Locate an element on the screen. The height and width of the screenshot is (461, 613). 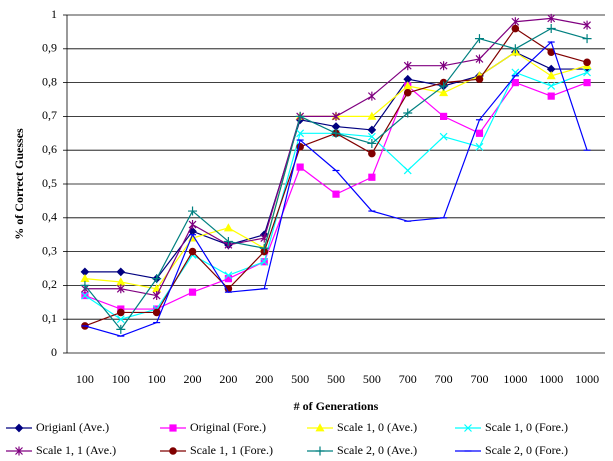
legend-item: Scale 2, 0 (Fore.) is located at coordinates (511, 450).